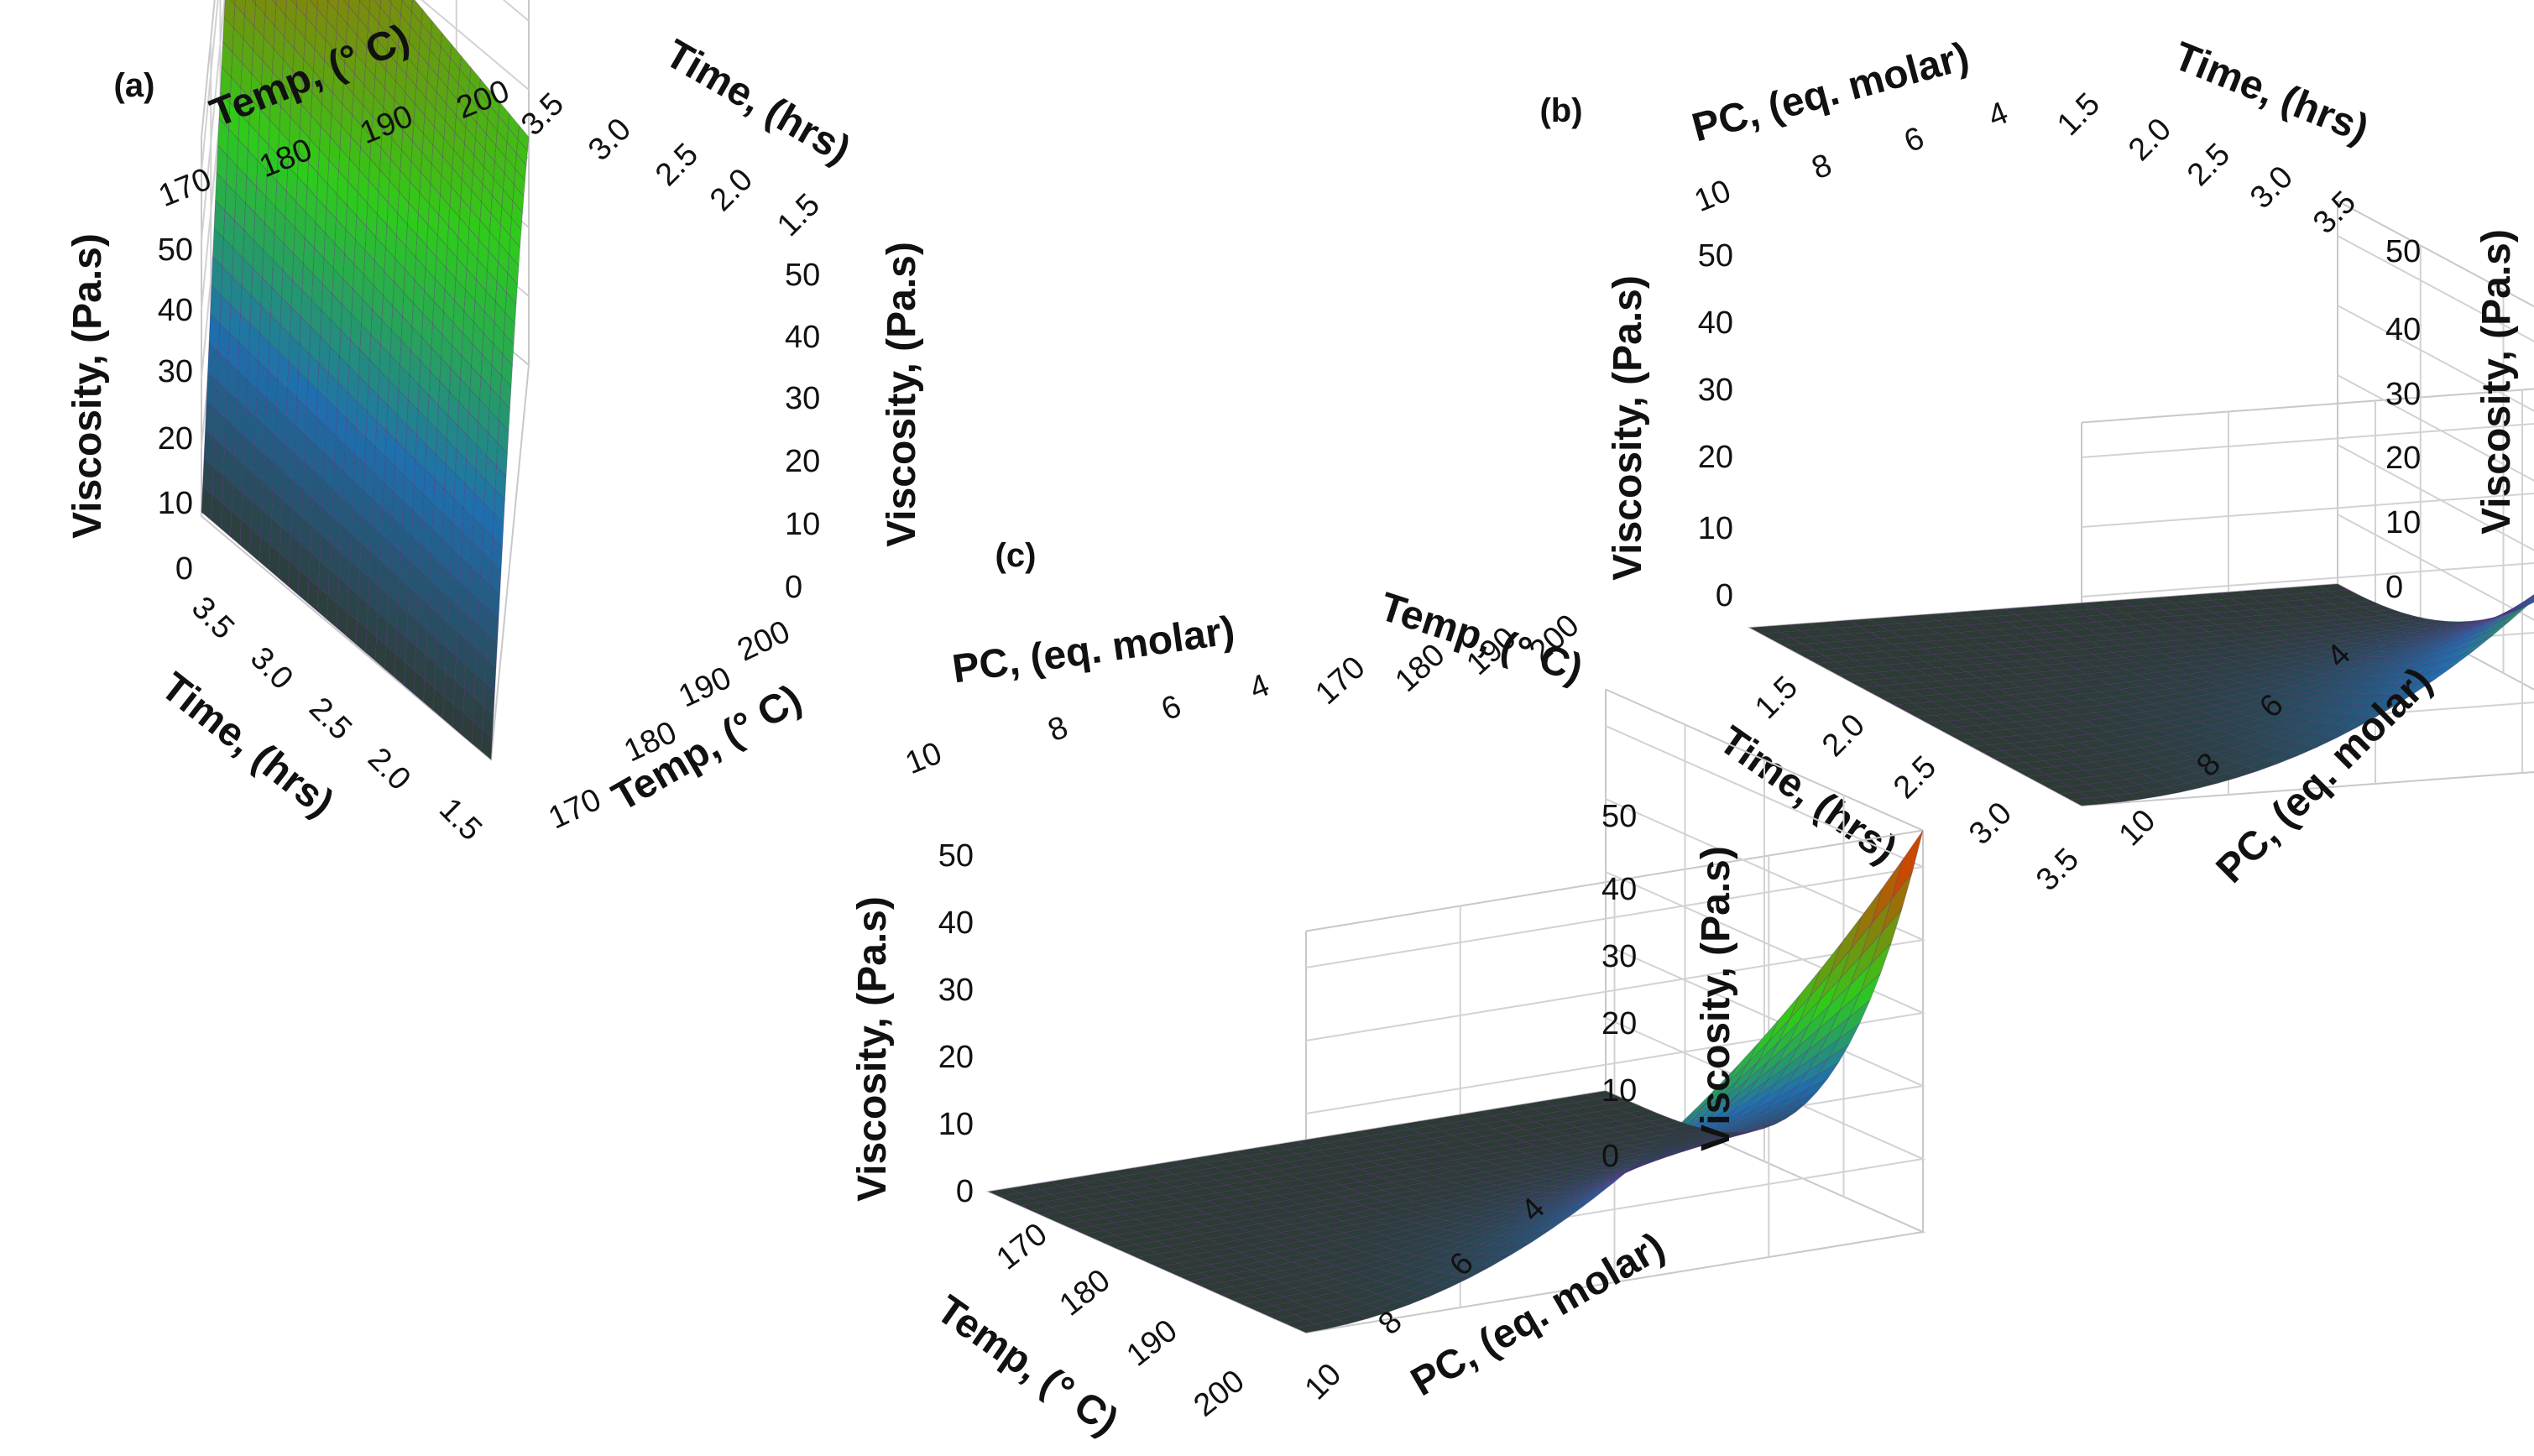 This screenshot has height=1456, width=2534. What do you see at coordinates (704, 687) in the screenshot?
I see `panel-a-temp-tick-bottom: 190` at bounding box center [704, 687].